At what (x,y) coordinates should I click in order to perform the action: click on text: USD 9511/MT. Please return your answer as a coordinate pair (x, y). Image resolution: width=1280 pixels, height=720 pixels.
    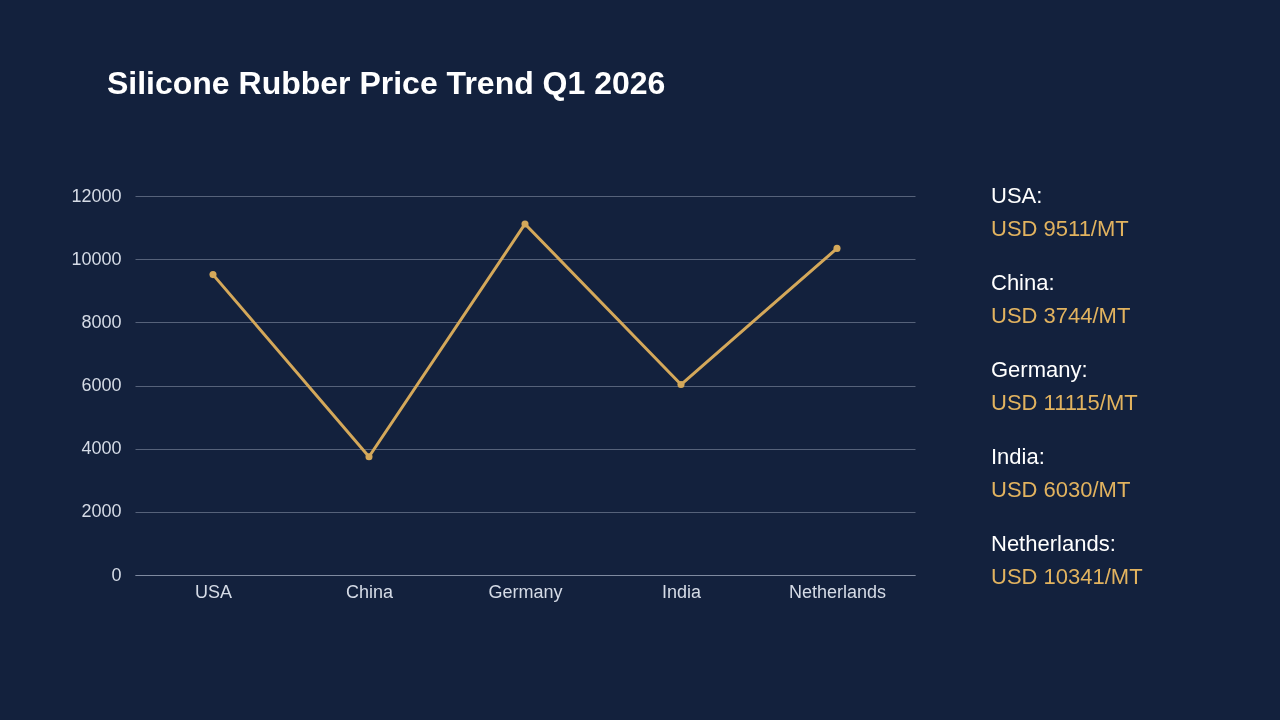
    Looking at the image, I should click on (1060, 228).